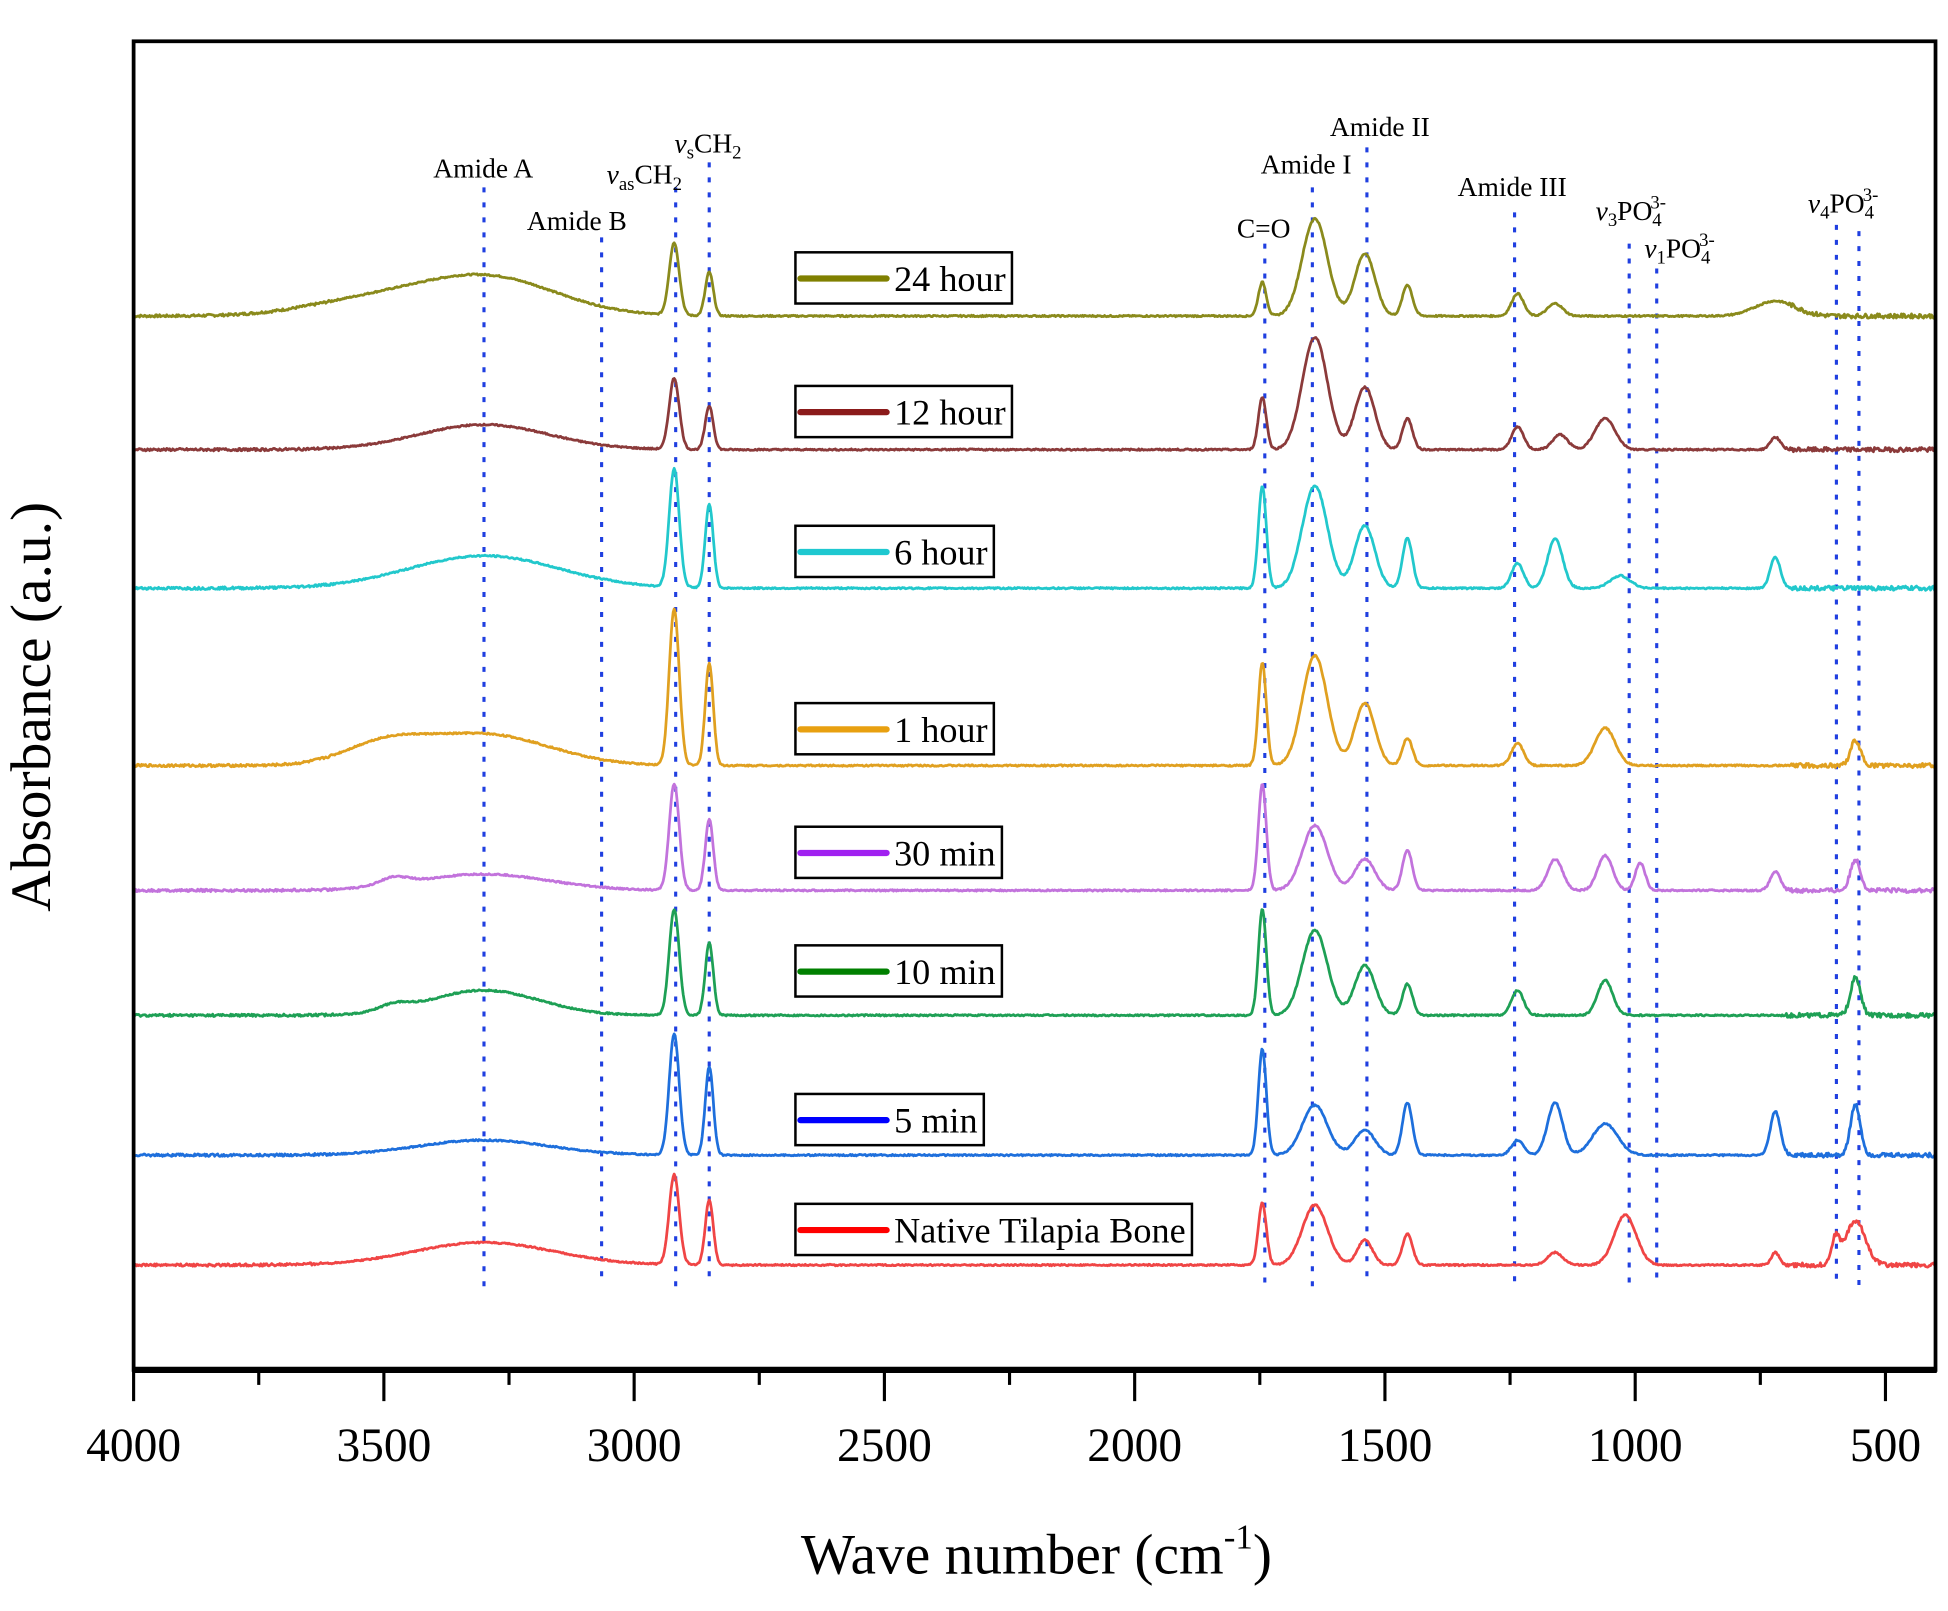 Image resolution: width=1948 pixels, height=1611 pixels. I want to click on annotation-label: v4PO43-, so click(1843, 204).